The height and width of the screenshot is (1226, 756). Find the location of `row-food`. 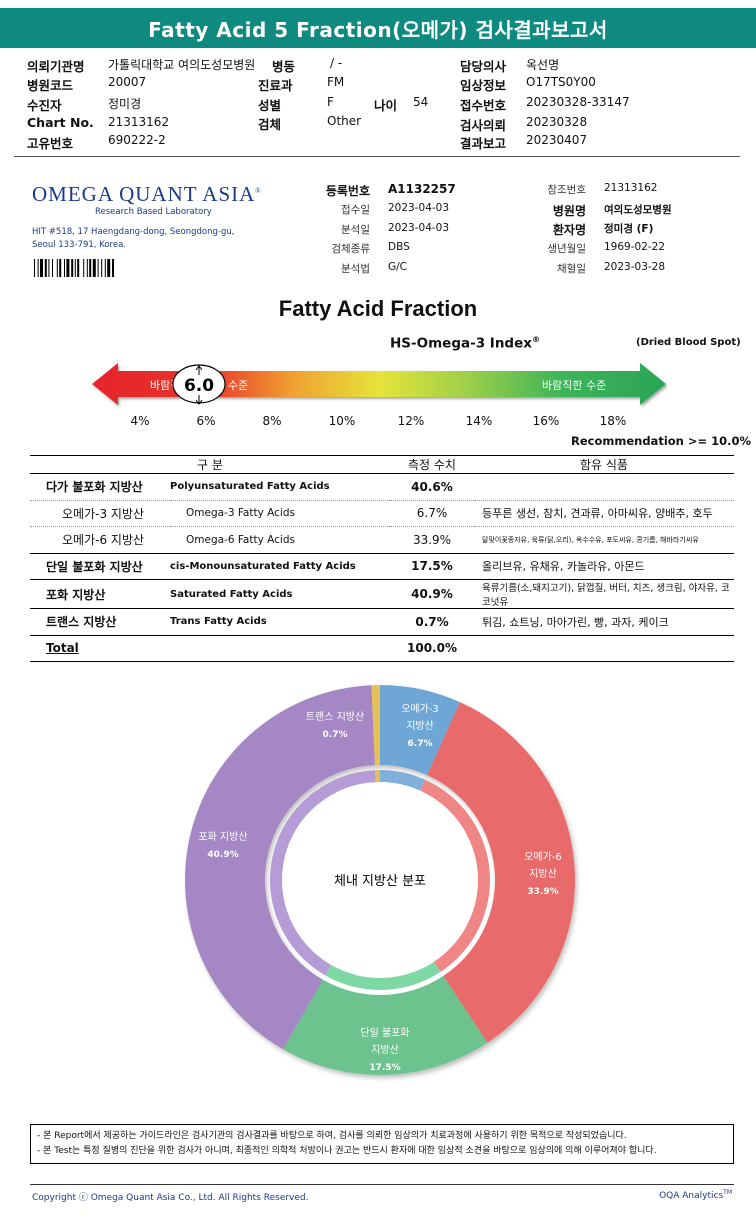

row-food is located at coordinates (604, 486).